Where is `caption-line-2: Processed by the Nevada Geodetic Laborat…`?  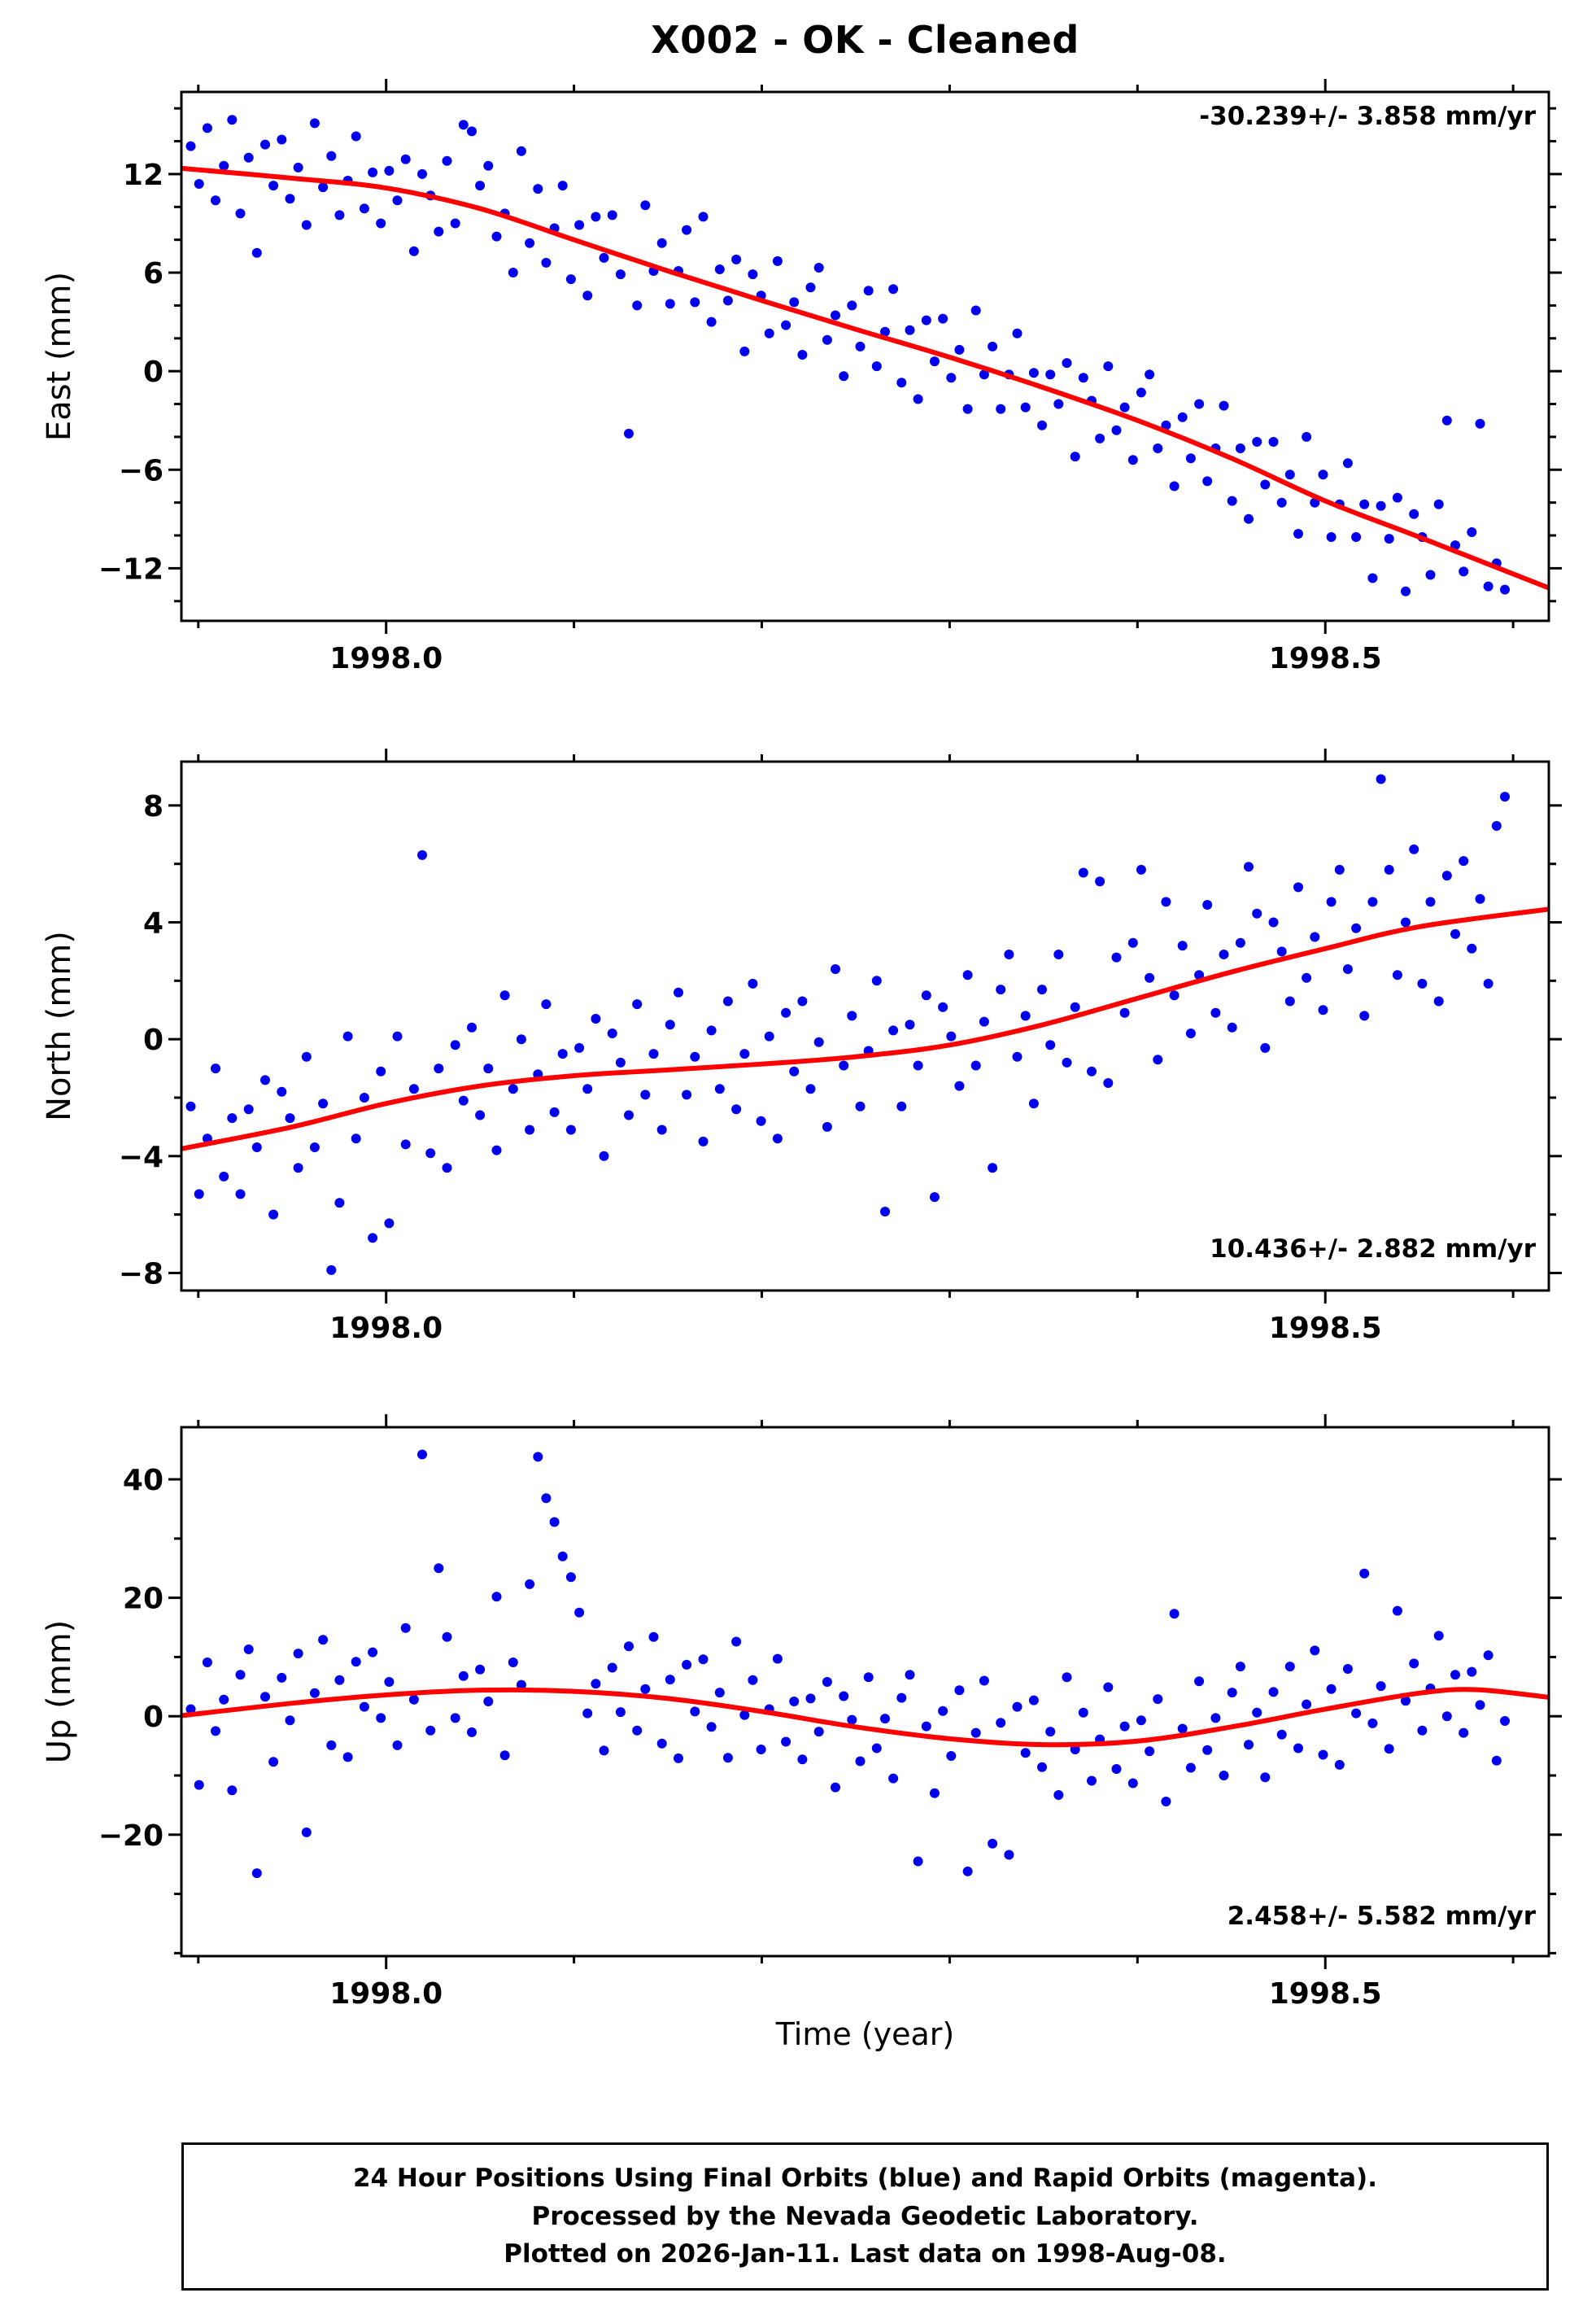
caption-line-2: Processed by the Nevada Geodetic Laborat… is located at coordinates (865, 2216).